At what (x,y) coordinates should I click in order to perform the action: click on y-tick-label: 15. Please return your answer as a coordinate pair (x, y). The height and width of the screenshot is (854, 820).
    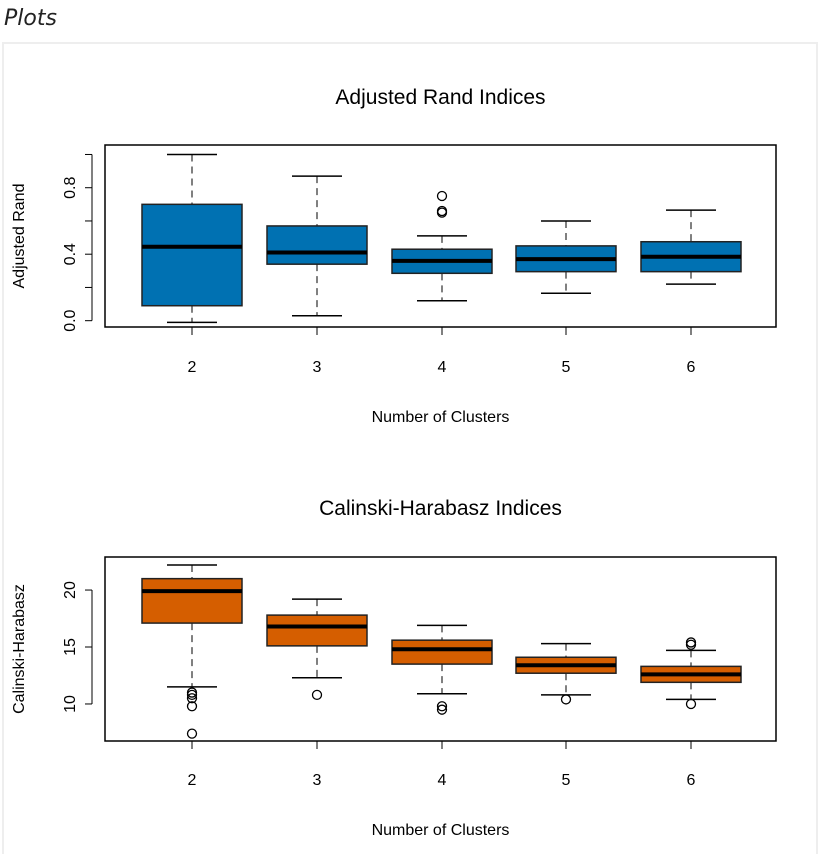
    Looking at the image, I should click on (70, 647).